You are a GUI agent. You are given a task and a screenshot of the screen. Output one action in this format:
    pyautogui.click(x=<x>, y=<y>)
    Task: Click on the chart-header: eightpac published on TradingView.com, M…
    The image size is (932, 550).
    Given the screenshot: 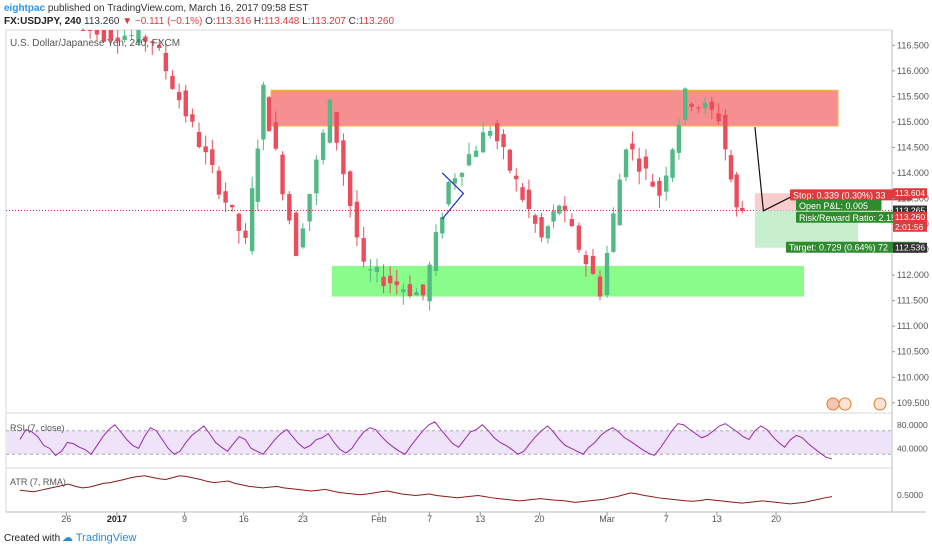 What is the action you would take?
    pyautogui.click(x=466, y=15)
    